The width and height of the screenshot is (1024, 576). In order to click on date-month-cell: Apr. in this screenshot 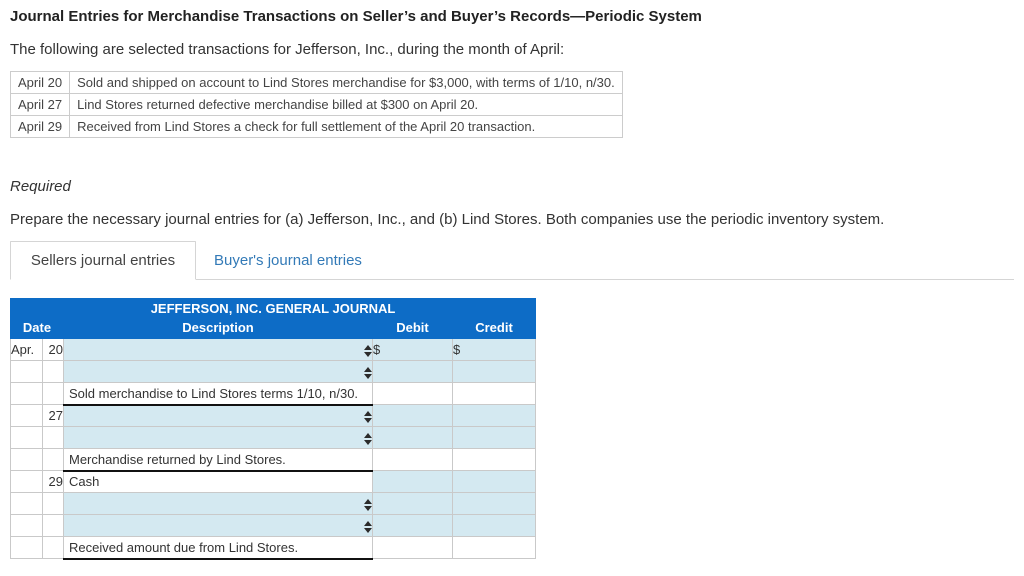, I will do `click(26, 349)`.